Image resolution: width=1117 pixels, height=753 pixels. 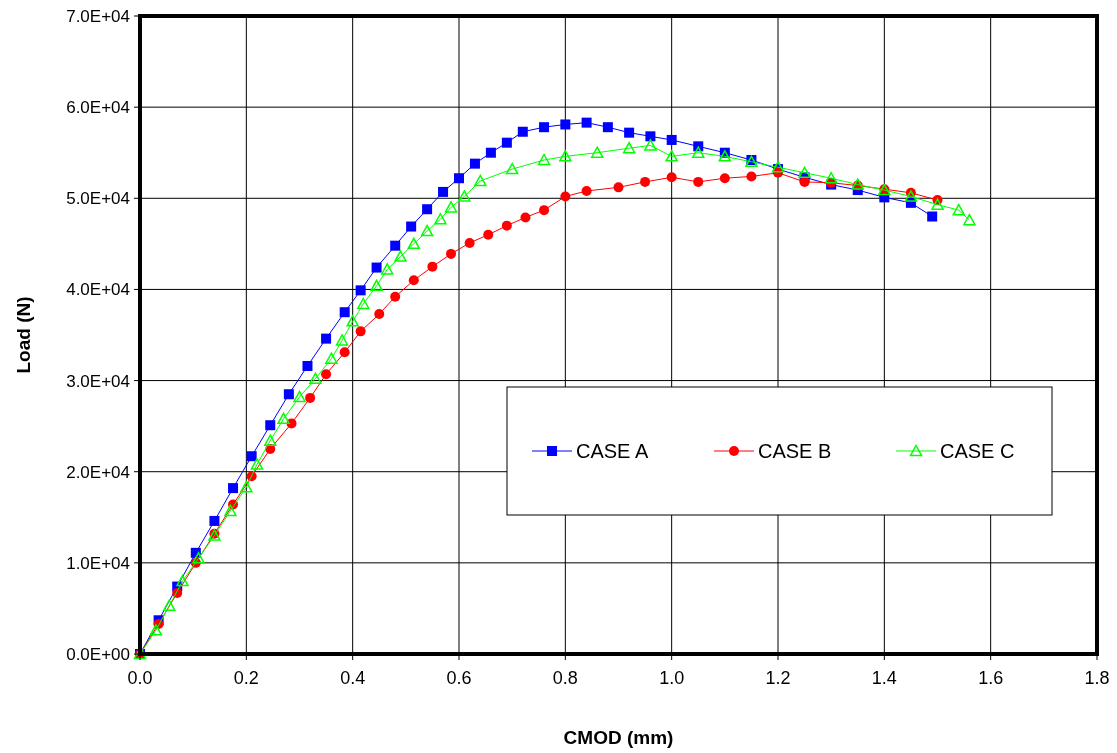 What do you see at coordinates (565, 678) in the screenshot?
I see `x-tick-label: 0.8` at bounding box center [565, 678].